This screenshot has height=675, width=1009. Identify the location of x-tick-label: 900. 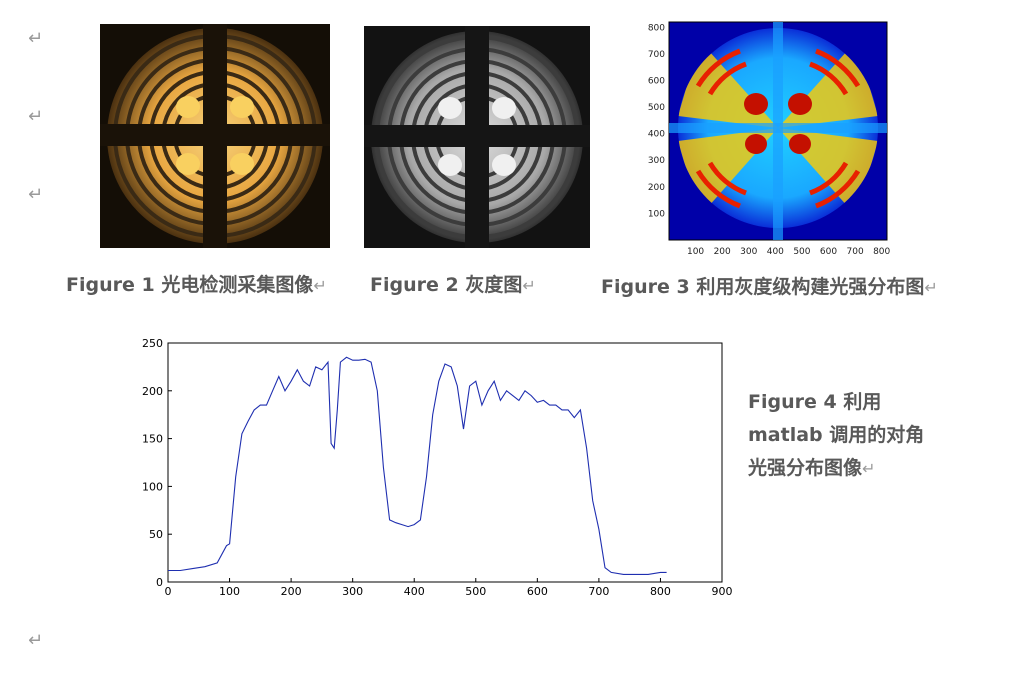
(722, 591).